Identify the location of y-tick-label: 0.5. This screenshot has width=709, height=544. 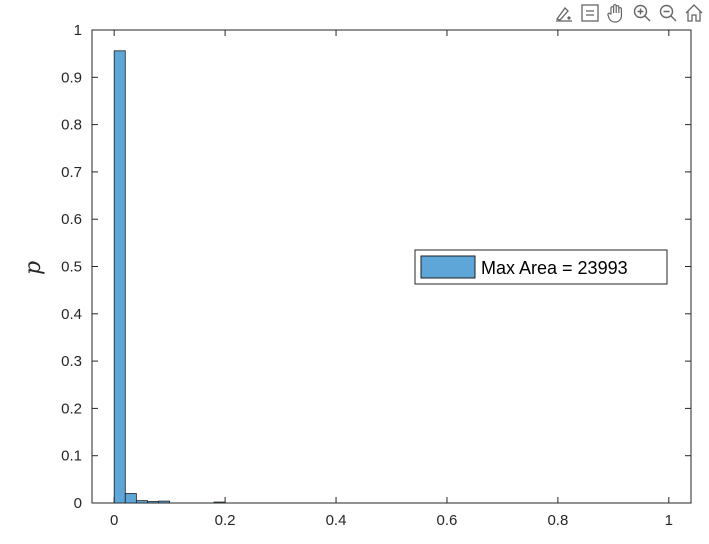
(71, 267).